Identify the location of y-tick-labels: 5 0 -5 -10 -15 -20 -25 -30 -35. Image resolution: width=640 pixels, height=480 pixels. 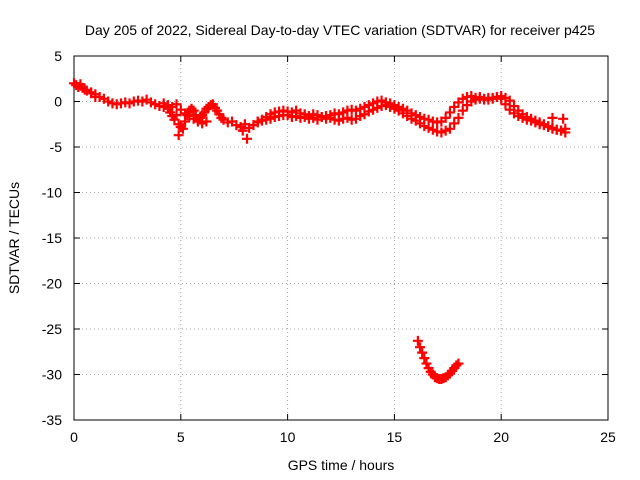
(52, 238).